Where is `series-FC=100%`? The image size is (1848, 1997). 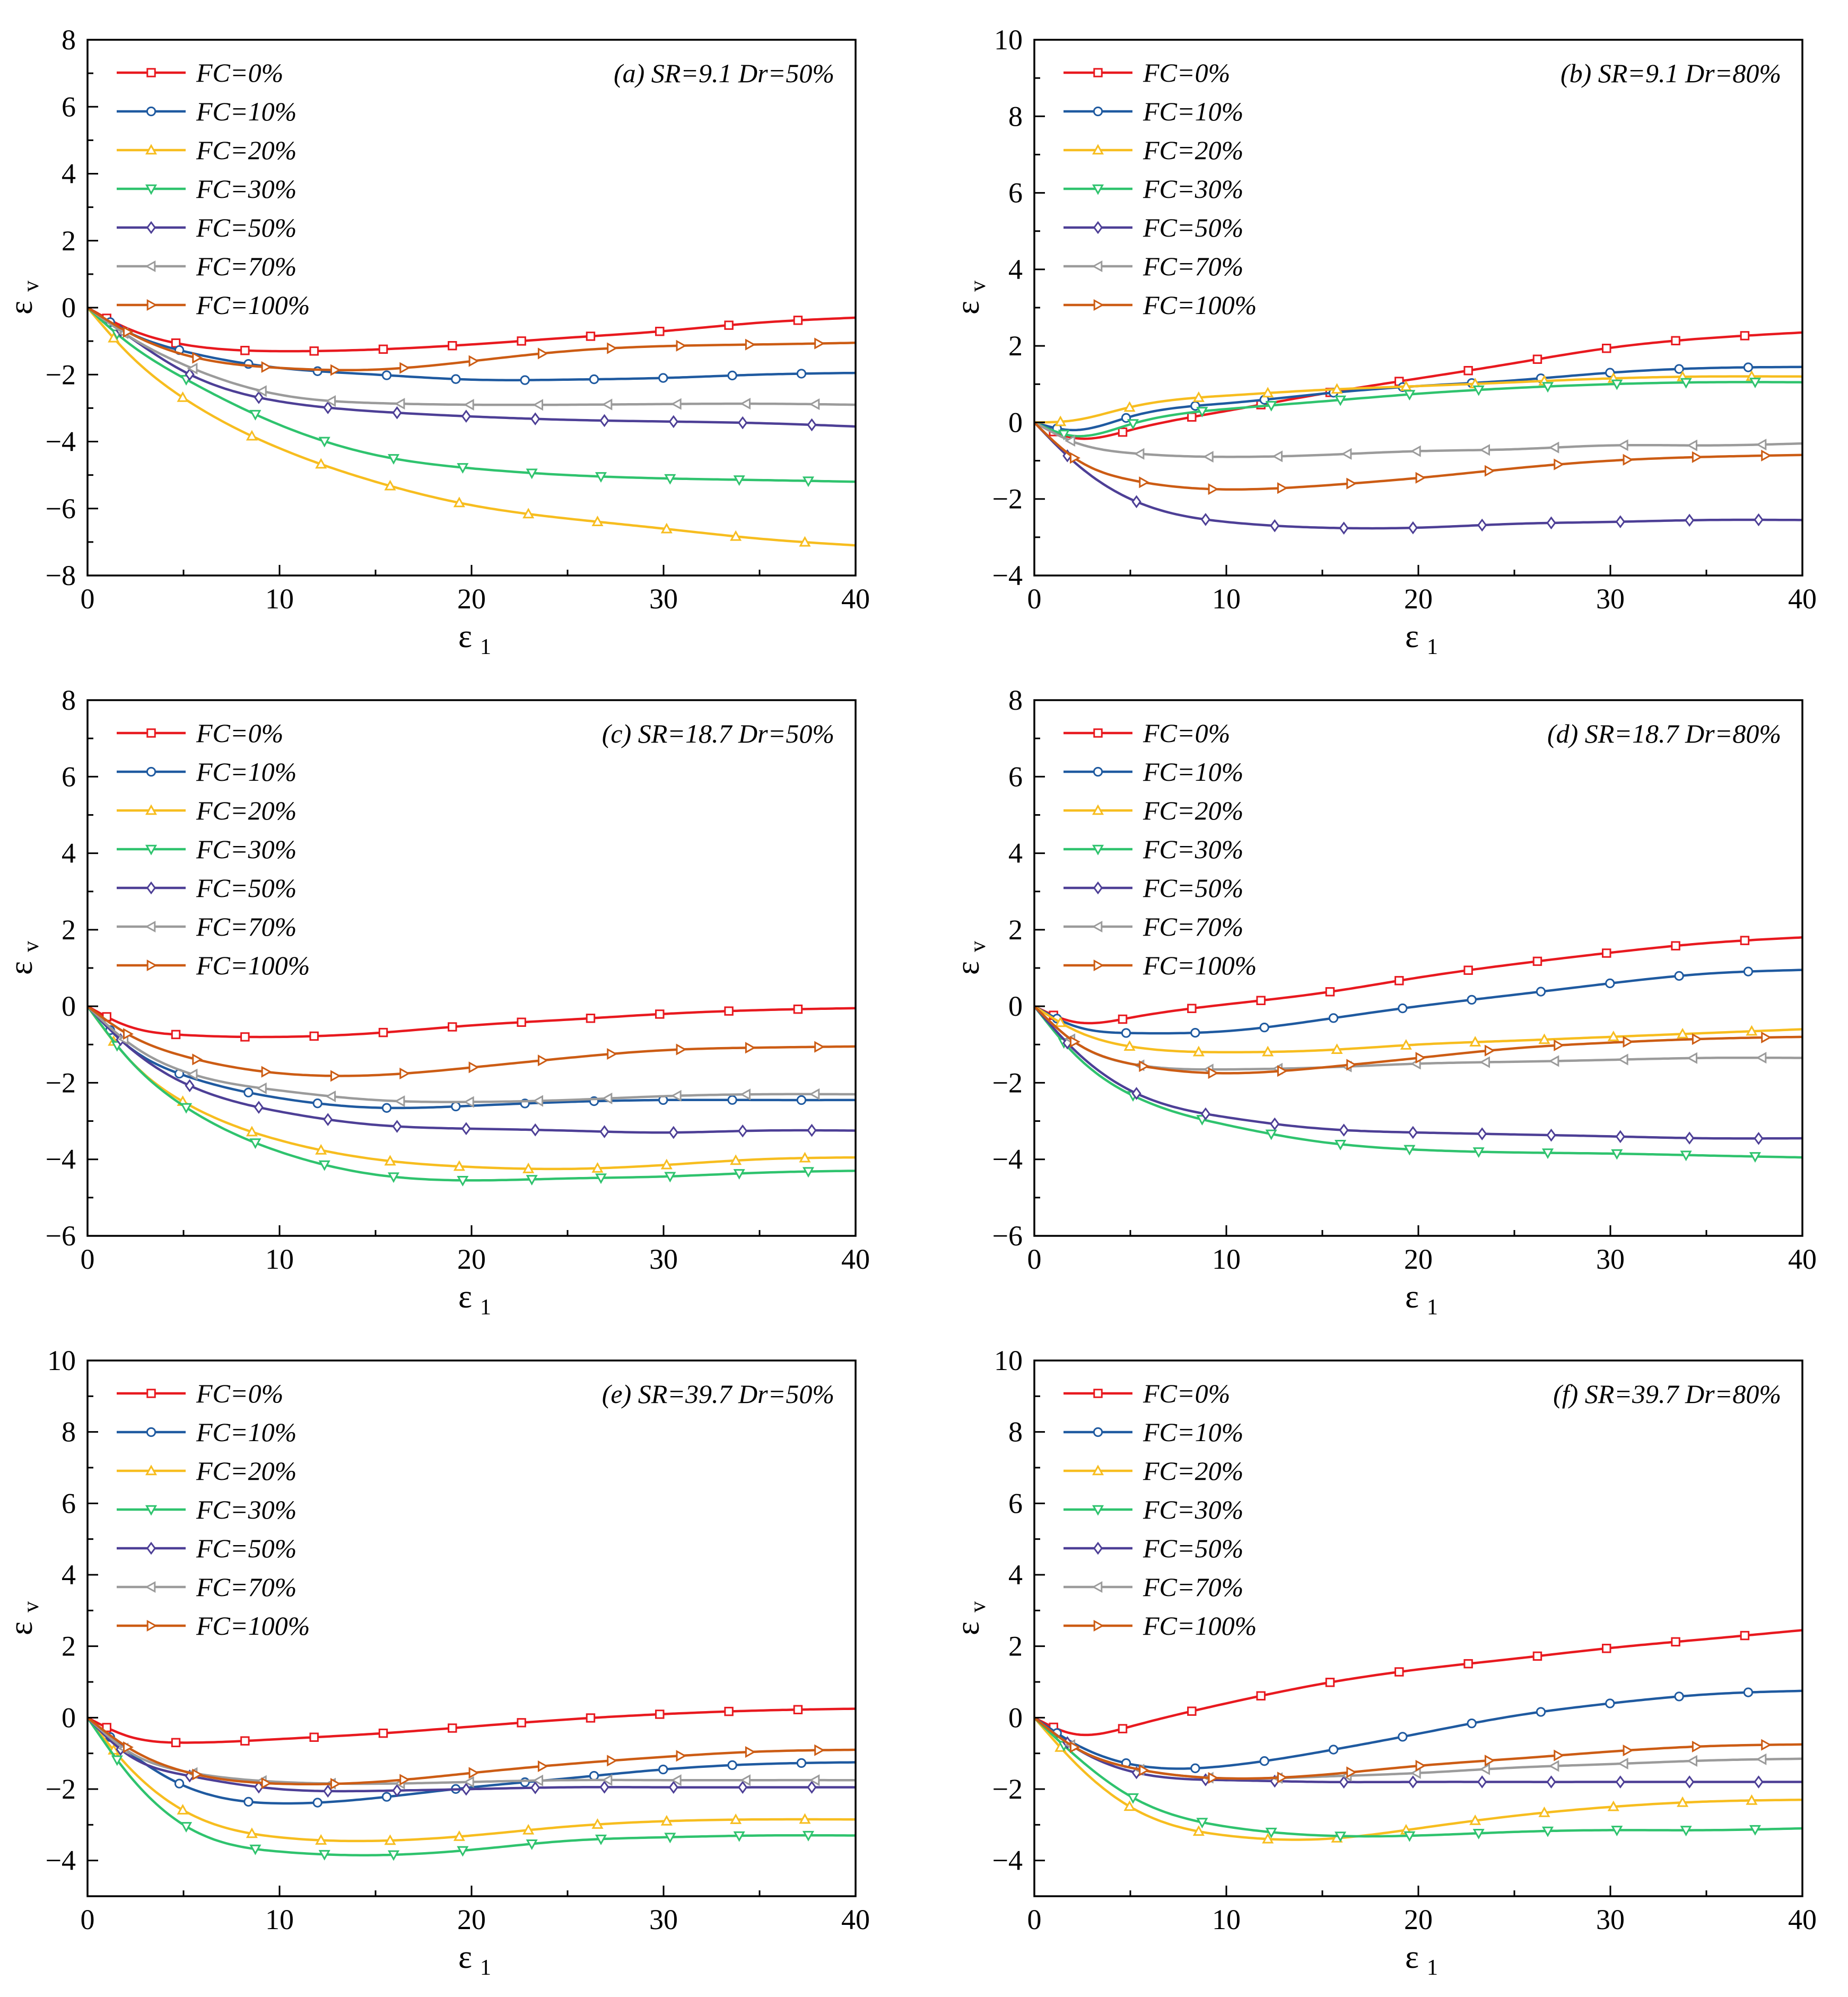 series-FC=100% is located at coordinates (1418, 1750).